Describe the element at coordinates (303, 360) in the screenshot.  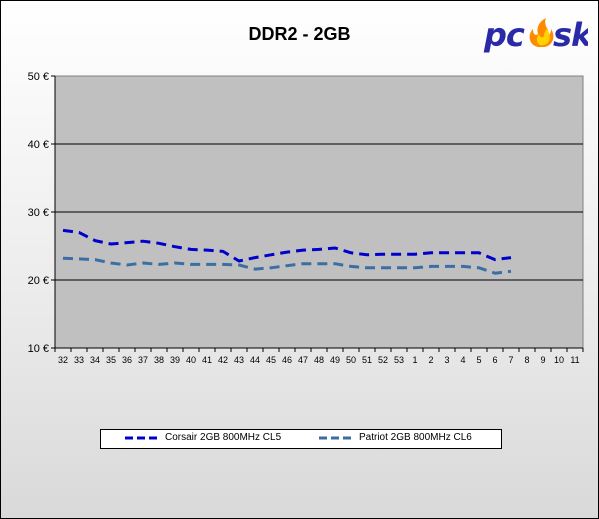
I see `x-tick-label: 47` at that location.